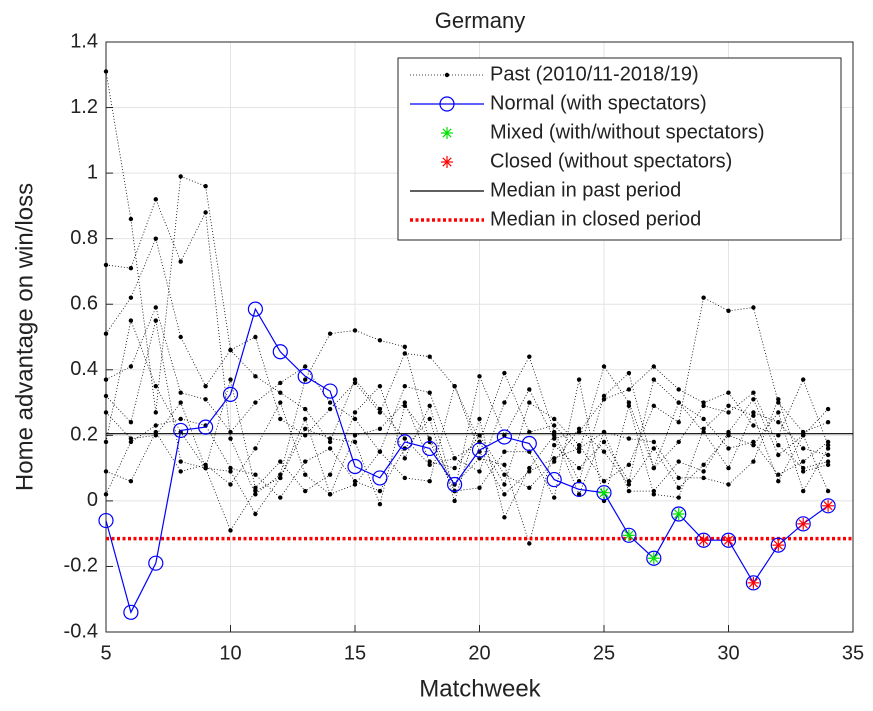 The height and width of the screenshot is (711, 873). Describe the element at coordinates (479, 653) in the screenshot. I see `x-tick-label: 20` at that location.